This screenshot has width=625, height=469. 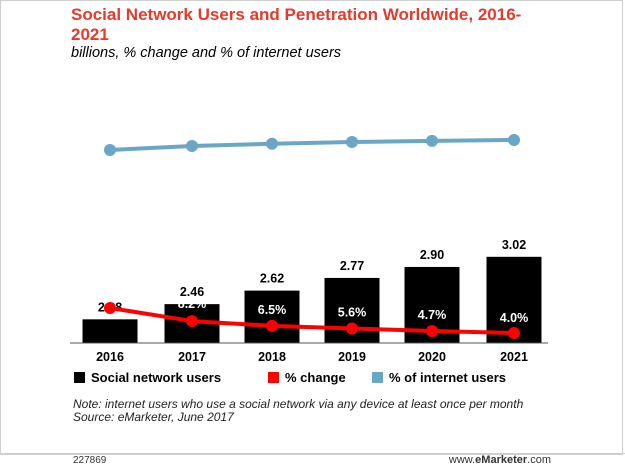 I want to click on url-prefix: www., so click(x=462, y=460).